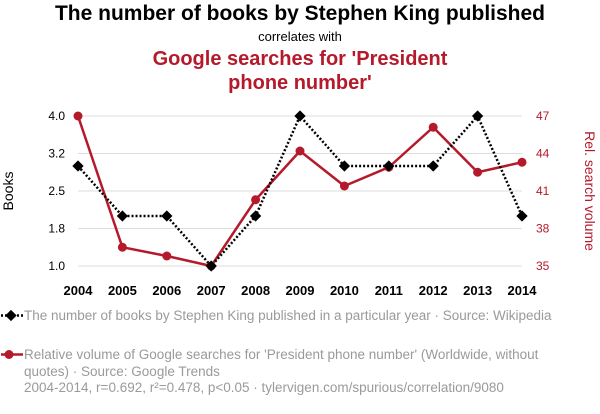 The image size is (600, 414). Describe the element at coordinates (56, 266) in the screenshot. I see `y-tick-left: 1.0` at that location.